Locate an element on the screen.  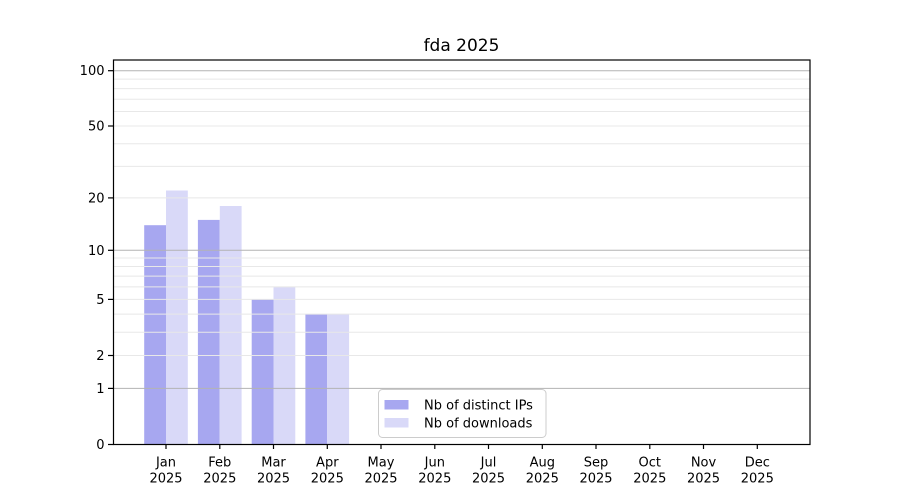
x-tick-label-month: Dec is located at coordinates (757, 463).